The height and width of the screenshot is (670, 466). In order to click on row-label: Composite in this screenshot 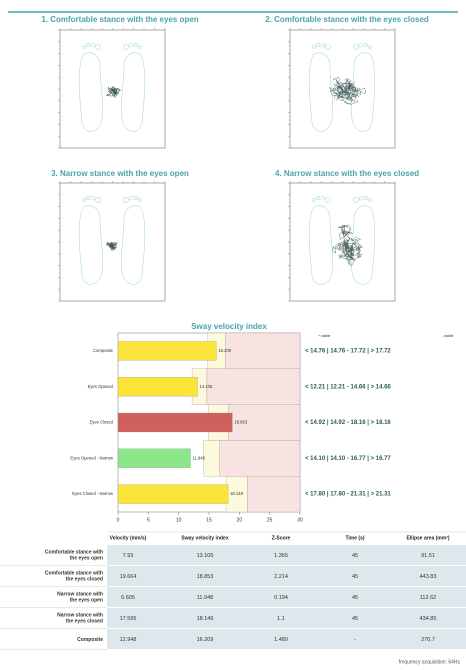, I will do `click(90, 640)`.